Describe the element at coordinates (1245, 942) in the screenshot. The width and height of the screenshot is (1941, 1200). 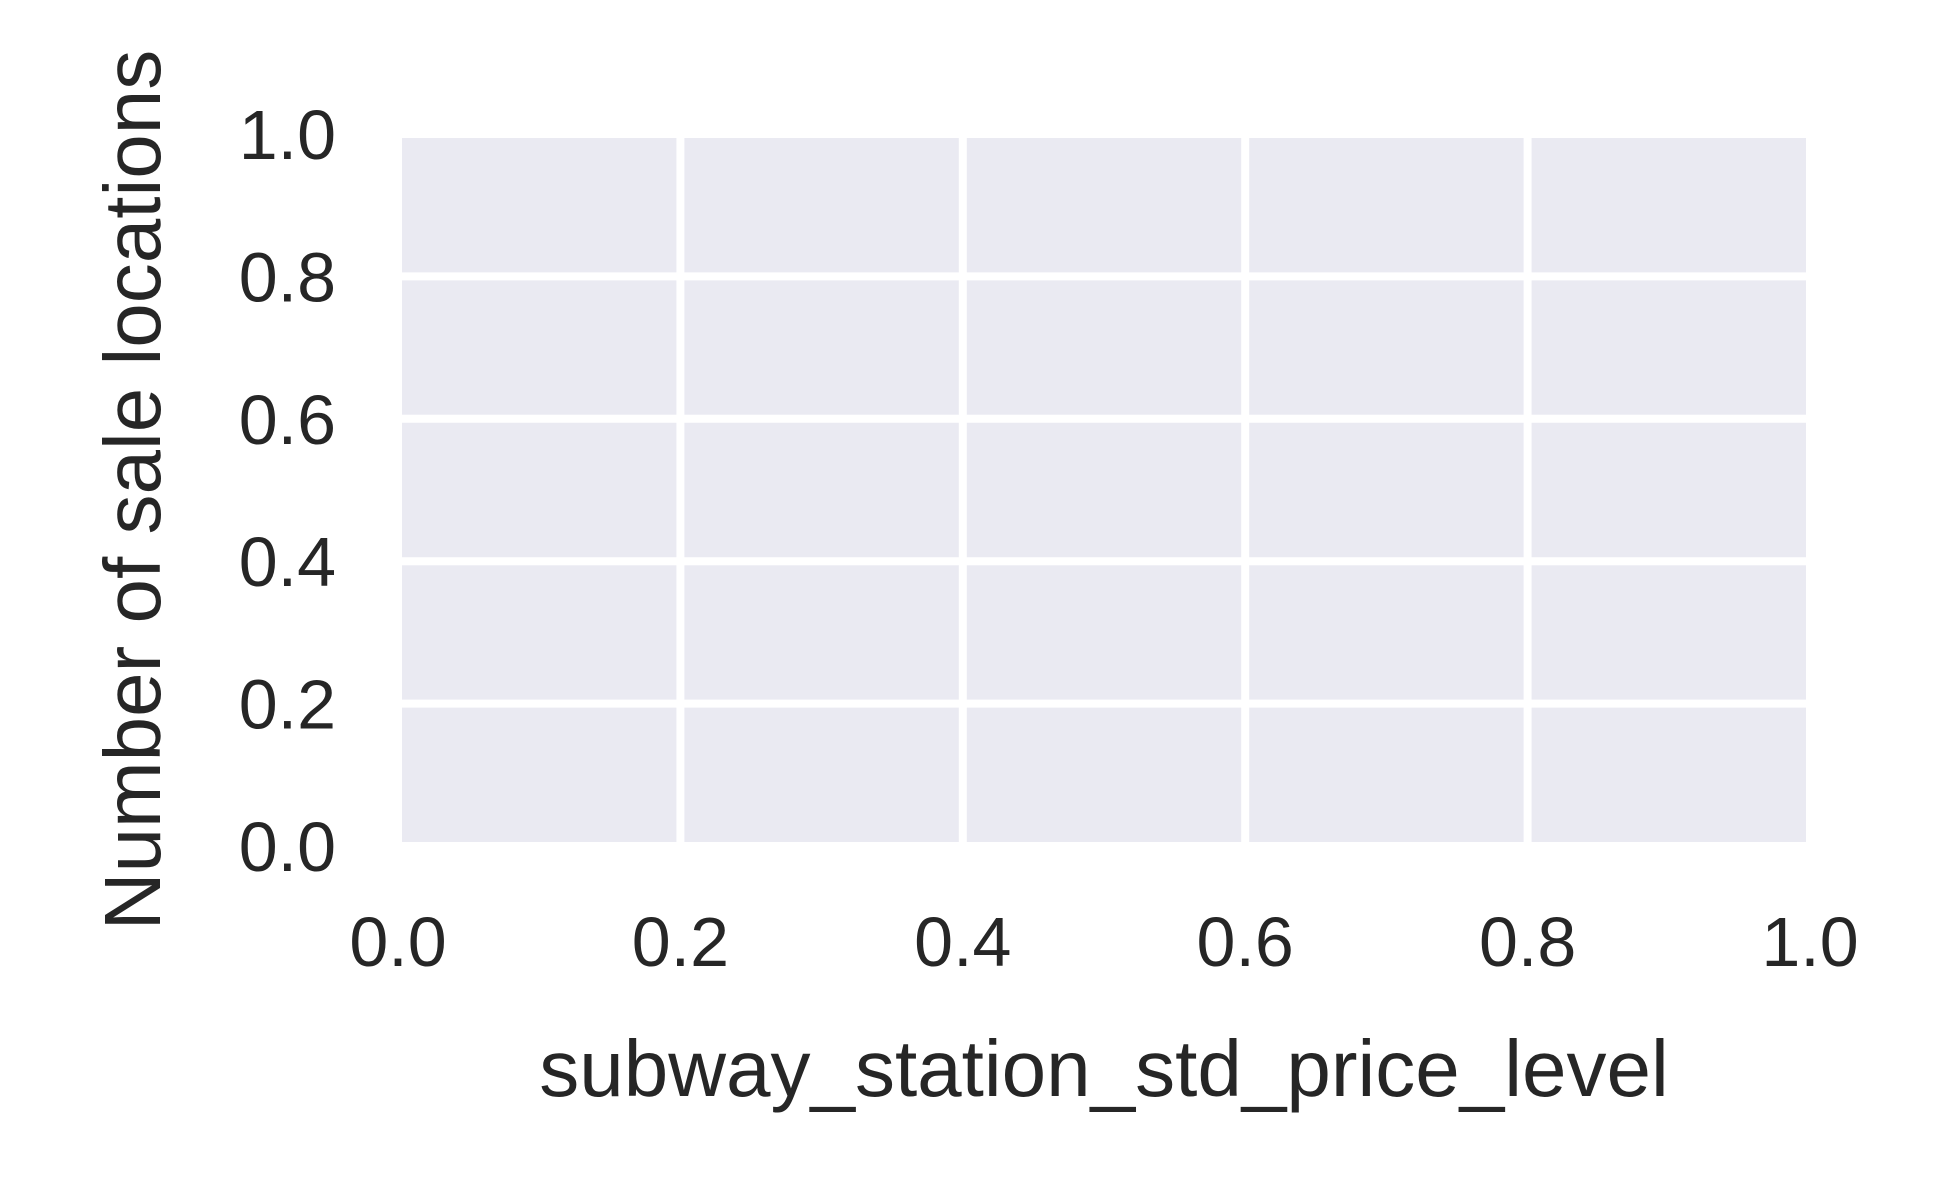
I see `x-tick-label: 0.6` at that location.